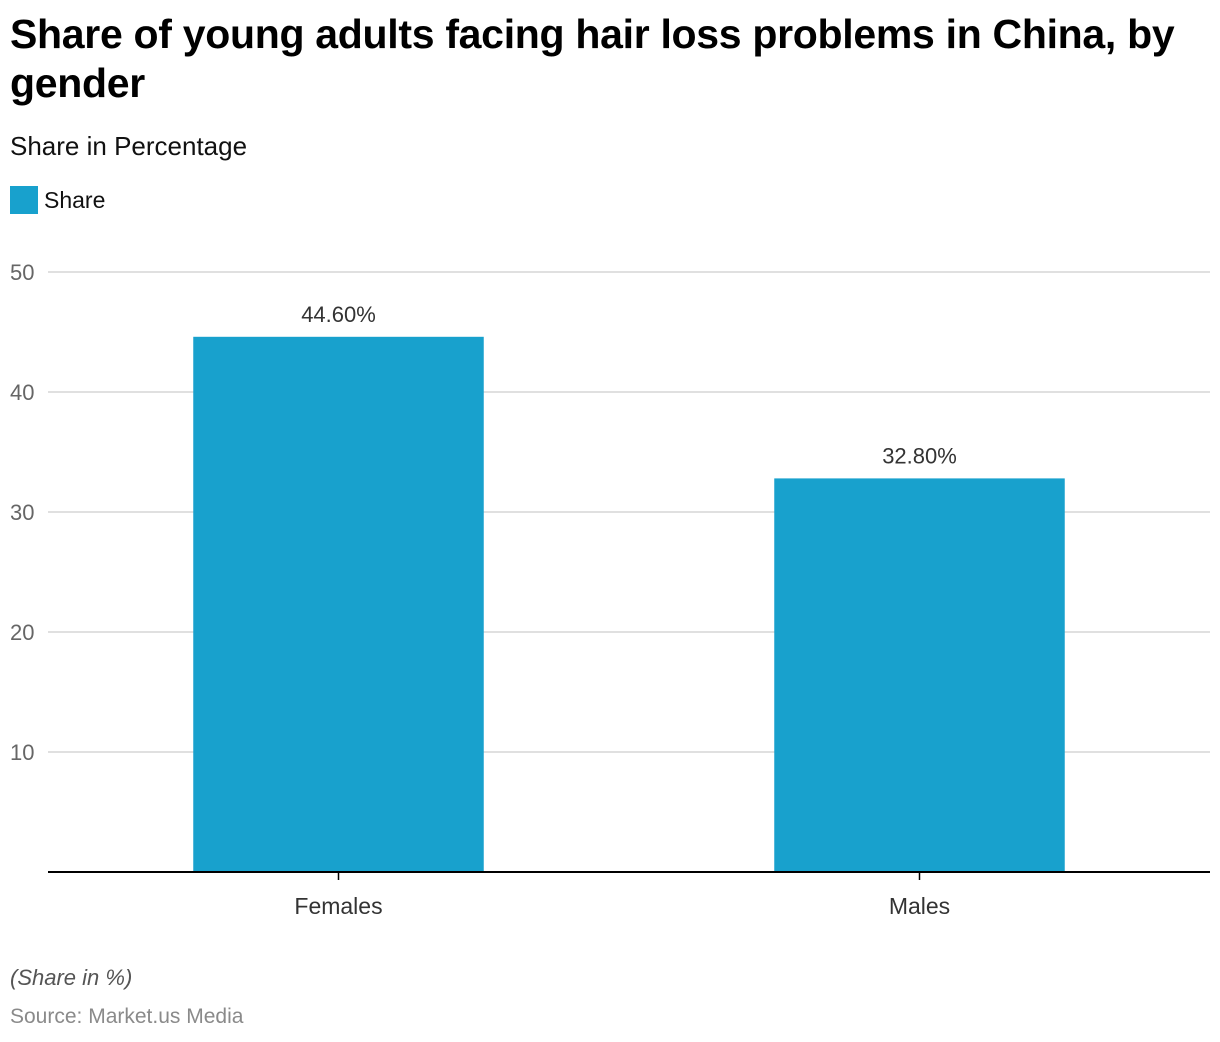  Describe the element at coordinates (22, 752) in the screenshot. I see `y-tick-label: 10` at that location.